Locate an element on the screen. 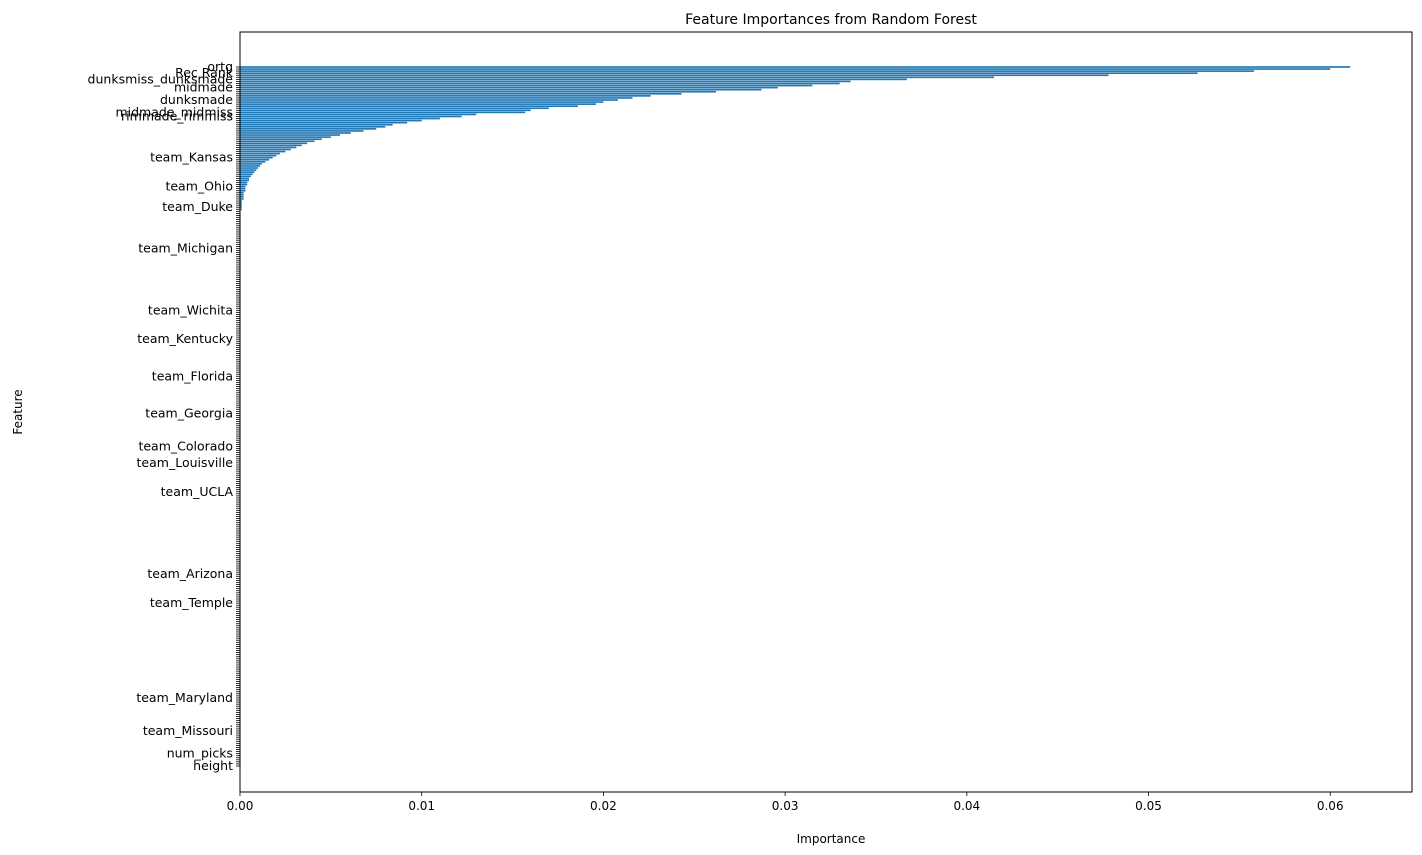  y-tick-label: Rec Rank is located at coordinates (204, 72).